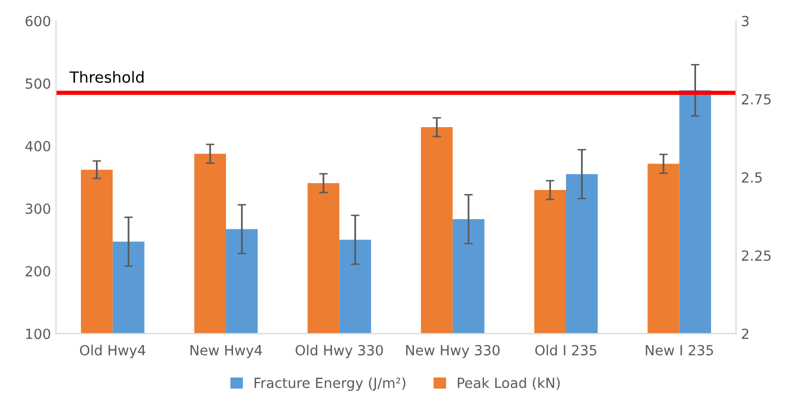 The width and height of the screenshot is (800, 417). What do you see at coordinates (226, 351) in the screenshot?
I see `x-tick-label: New Hwy4` at bounding box center [226, 351].